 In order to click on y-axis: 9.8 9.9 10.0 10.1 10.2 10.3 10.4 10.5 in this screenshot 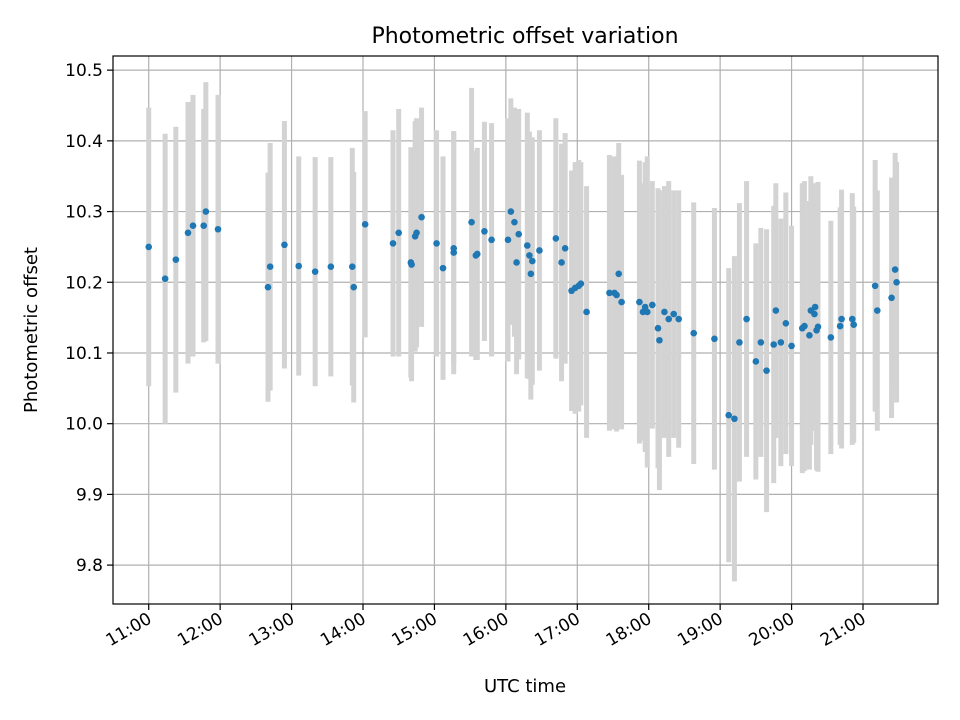, I will do `click(89, 318)`.